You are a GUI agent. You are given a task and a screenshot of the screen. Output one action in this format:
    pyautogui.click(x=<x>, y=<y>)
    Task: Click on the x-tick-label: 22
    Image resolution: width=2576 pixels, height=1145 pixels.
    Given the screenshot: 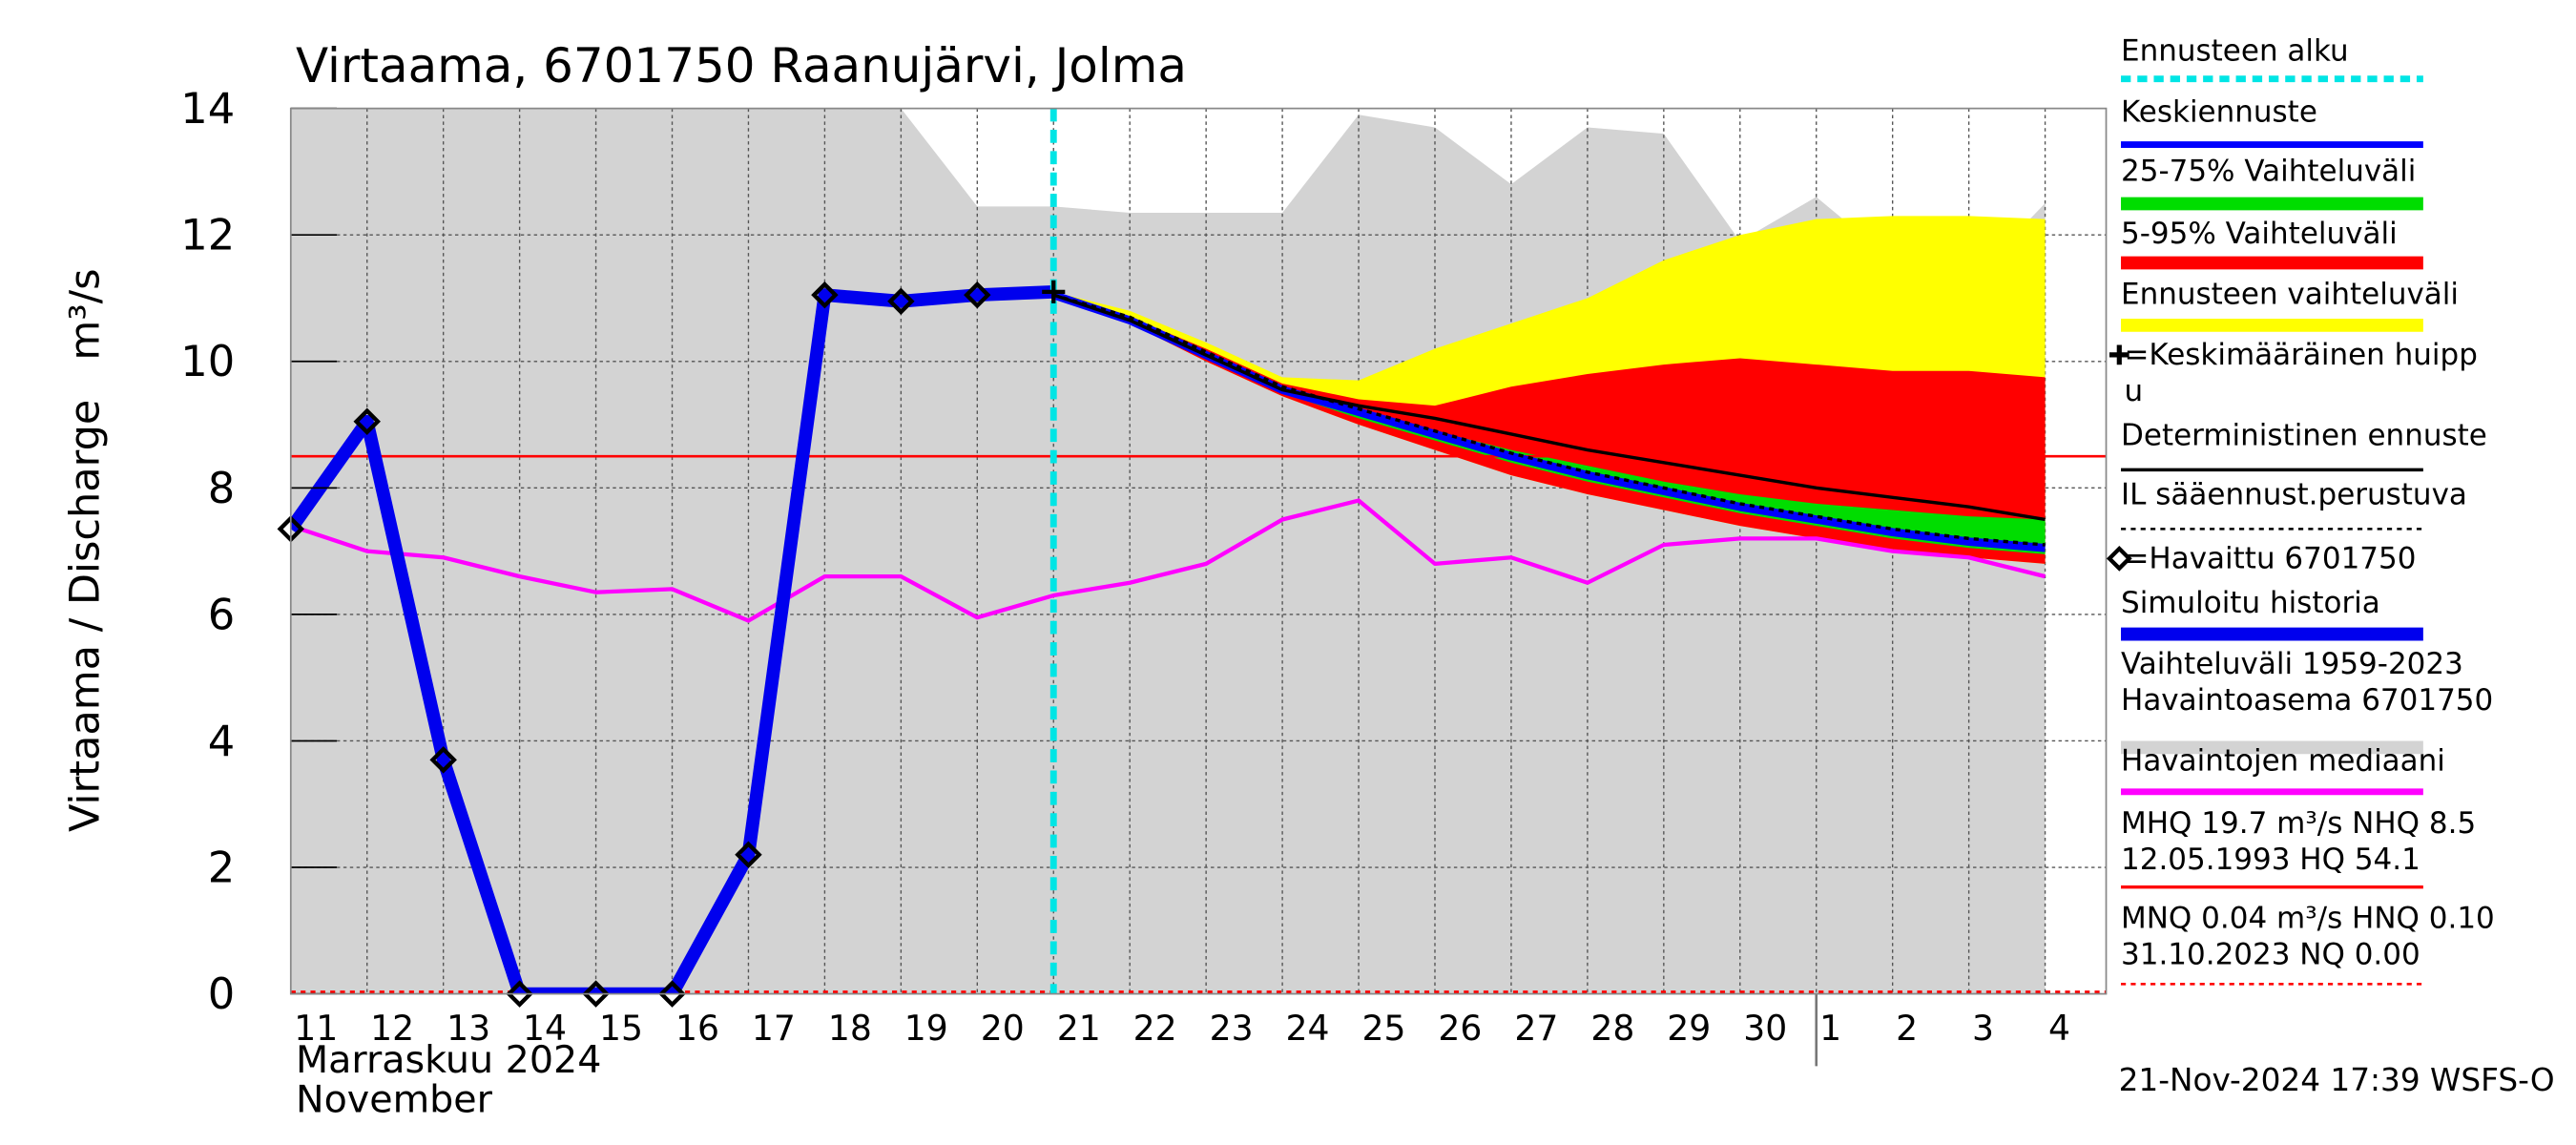 What is the action you would take?
    pyautogui.click(x=1155, y=1029)
    